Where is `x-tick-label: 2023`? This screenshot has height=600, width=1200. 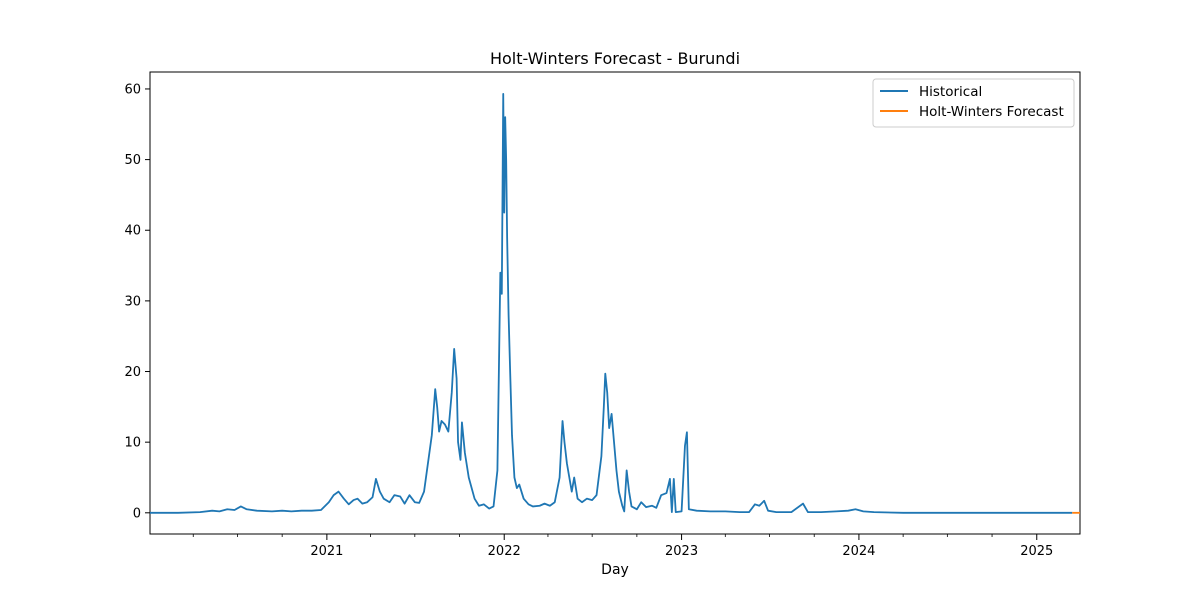 x-tick-label: 2023 is located at coordinates (681, 551).